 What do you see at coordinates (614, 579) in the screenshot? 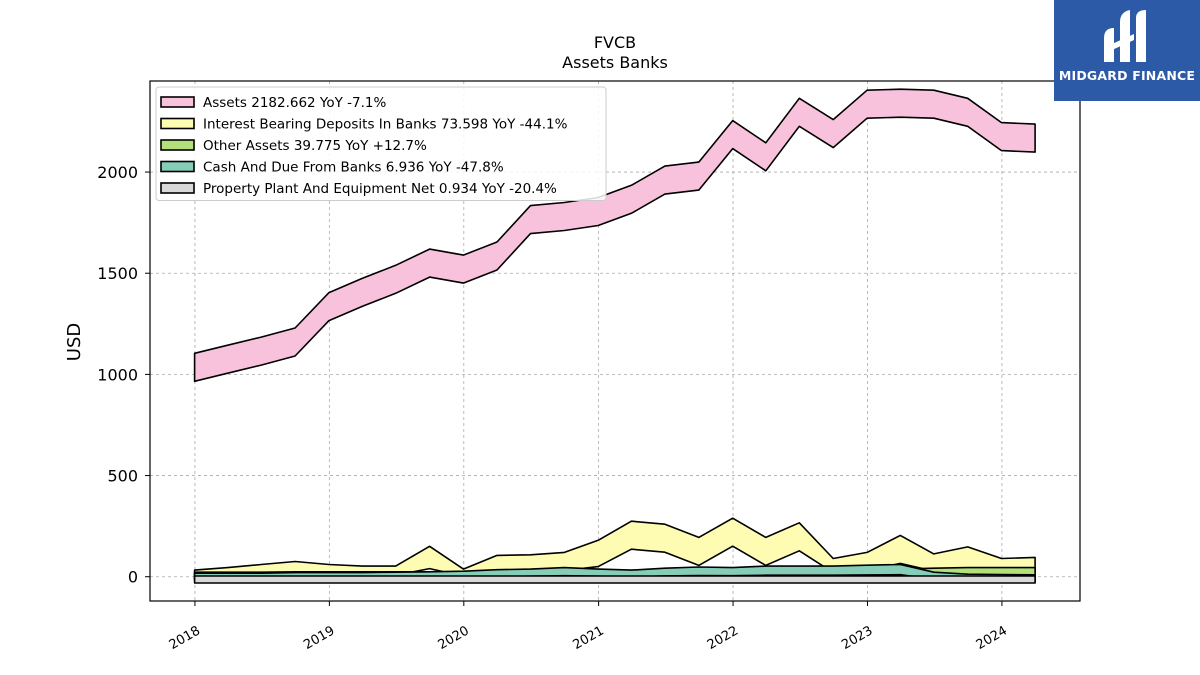
I see `series-band` at bounding box center [614, 579].